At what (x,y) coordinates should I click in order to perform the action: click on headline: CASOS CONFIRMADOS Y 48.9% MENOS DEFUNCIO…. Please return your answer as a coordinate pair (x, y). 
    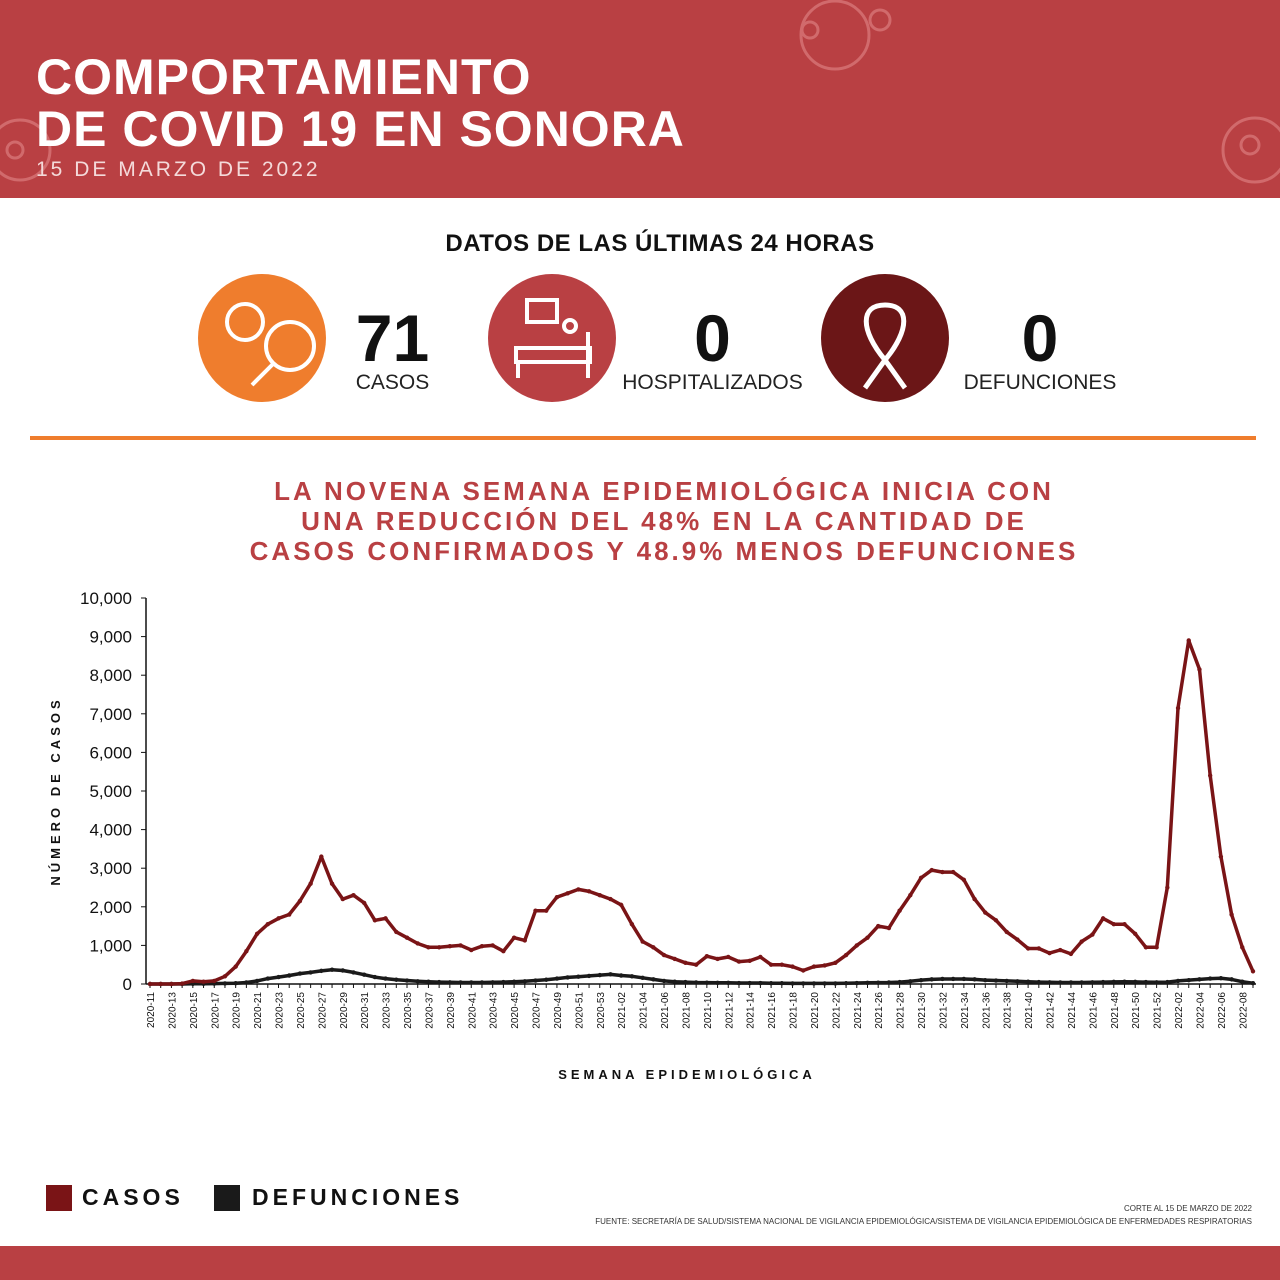
    Looking at the image, I should click on (664, 551).